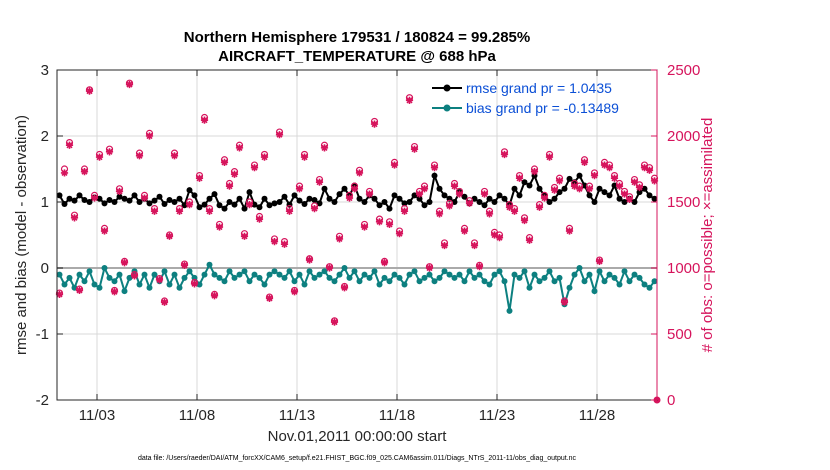  What do you see at coordinates (49, 235) in the screenshot?
I see `y-left-axis-ticks: -2 -1 0 1 2 3` at bounding box center [49, 235].